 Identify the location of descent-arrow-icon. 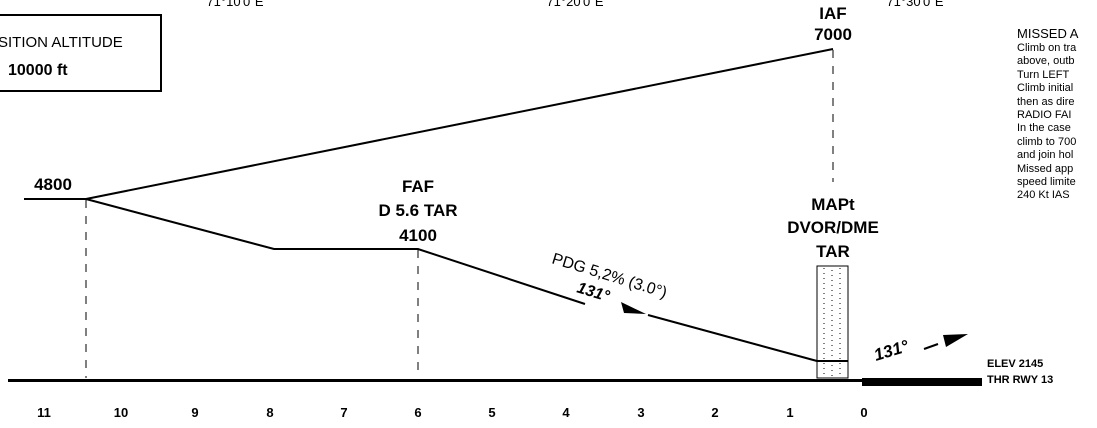
(633, 308).